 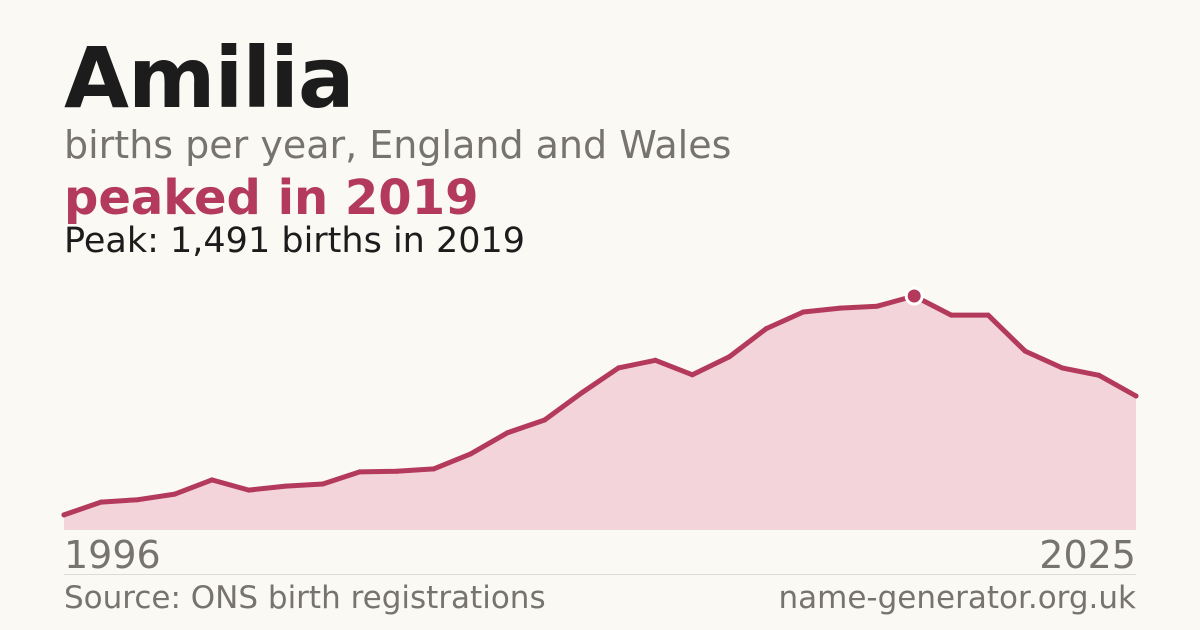 I want to click on data-point-2006, so click(x=434, y=469).